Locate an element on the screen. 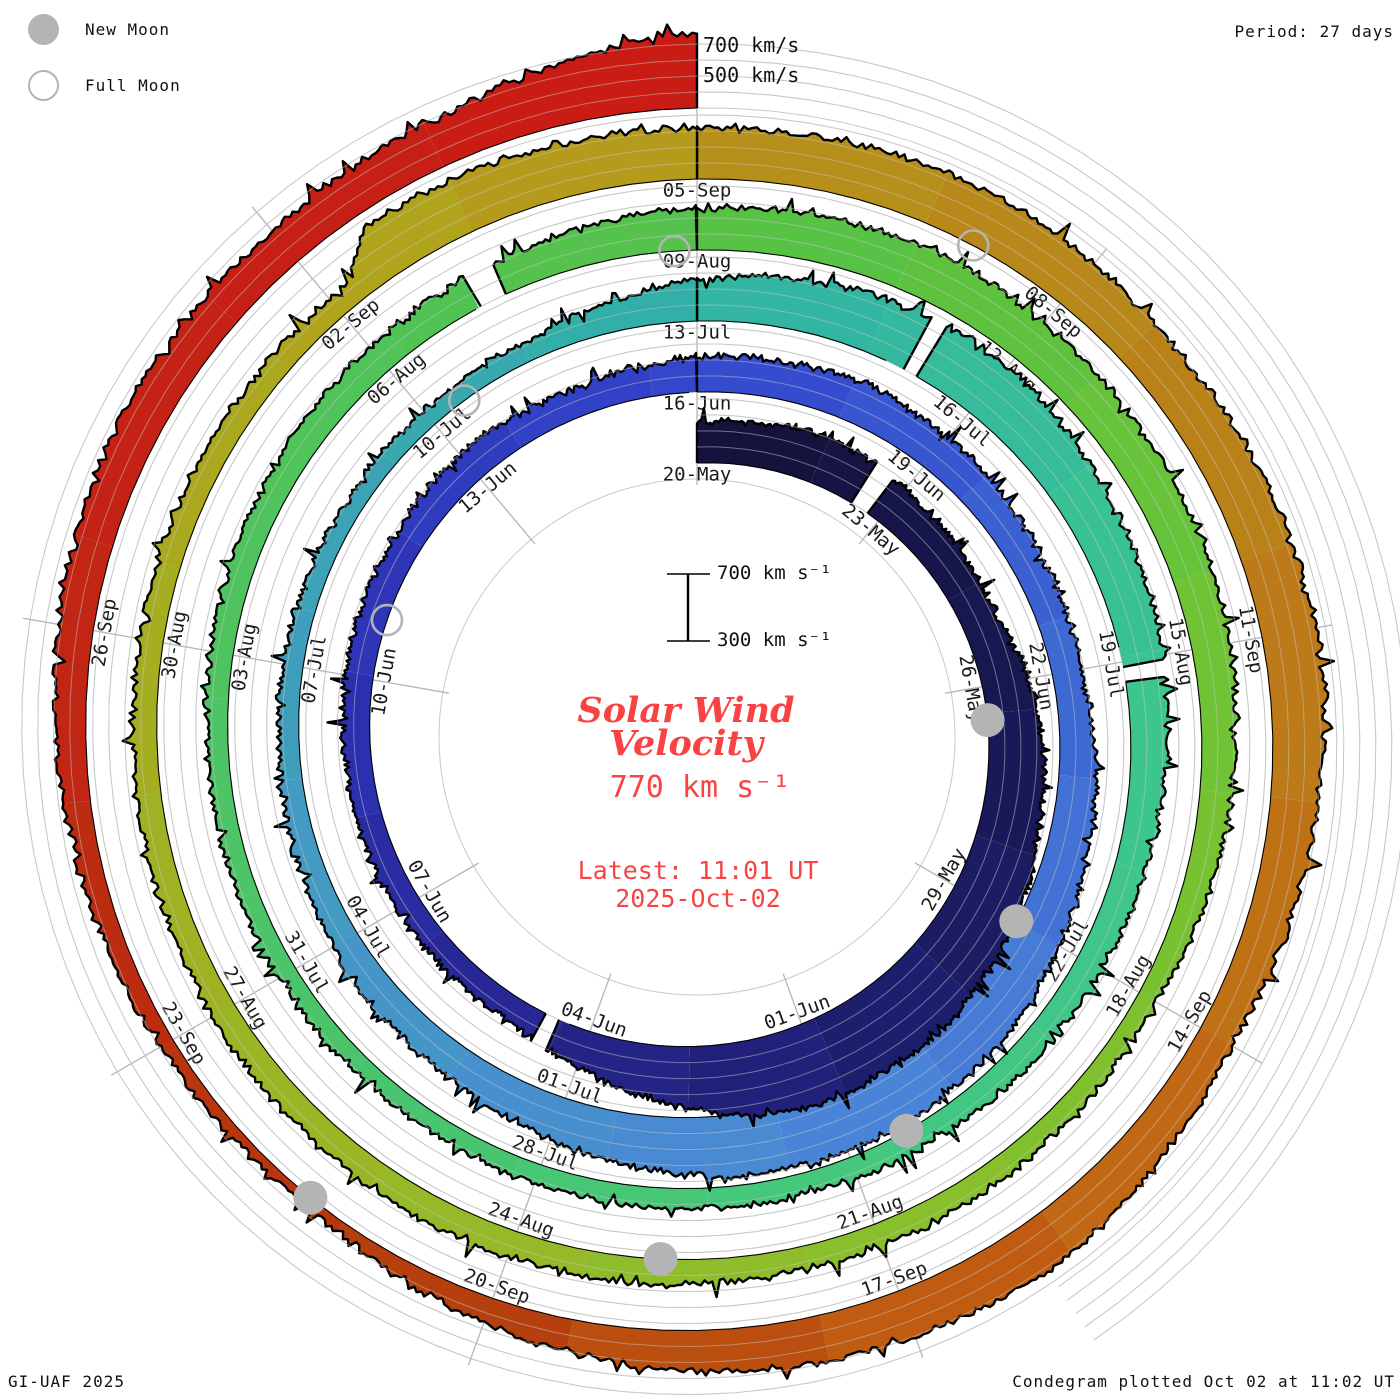 Image resolution: width=1400 pixels, height=1400 pixels. new-moon-icon is located at coordinates (43, 29).